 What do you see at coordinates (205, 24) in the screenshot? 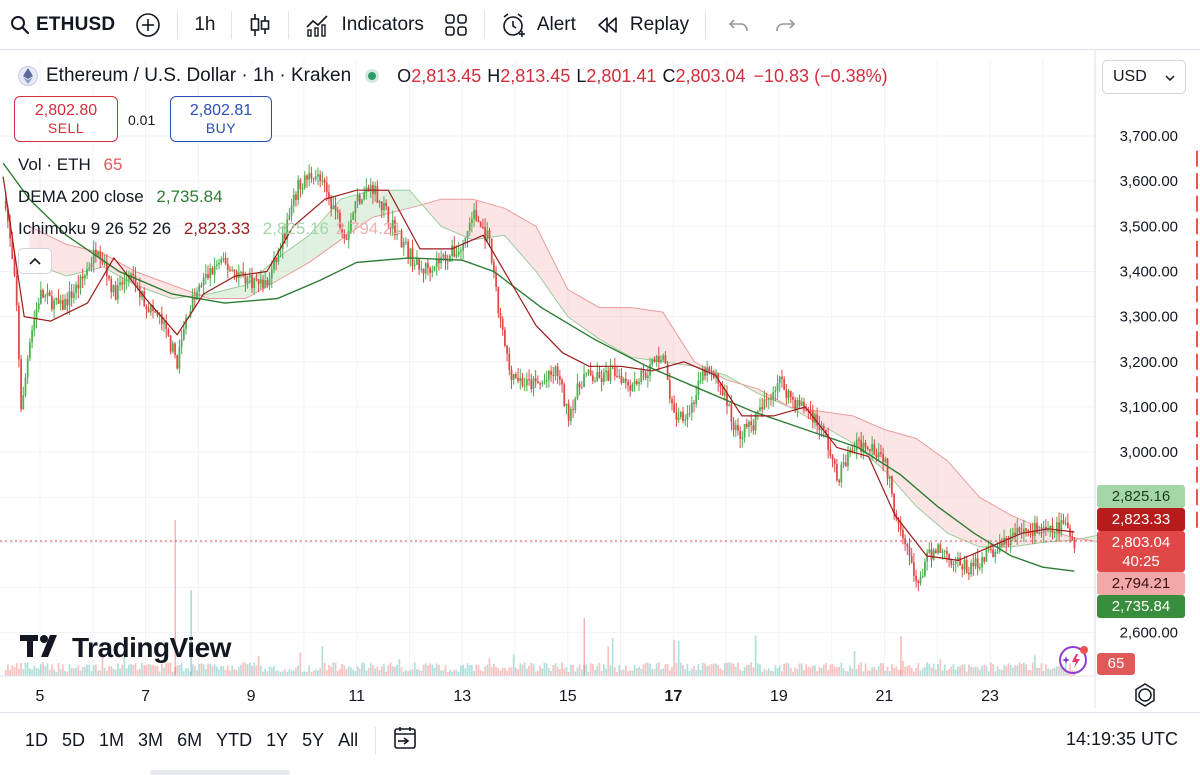
I see `interval-button: 1h` at bounding box center [205, 24].